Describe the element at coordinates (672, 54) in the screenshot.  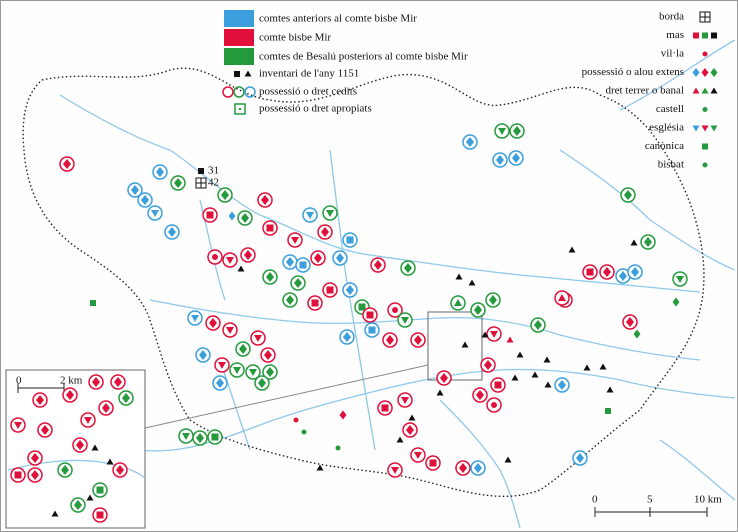
I see `legend-label: vil·la` at that location.